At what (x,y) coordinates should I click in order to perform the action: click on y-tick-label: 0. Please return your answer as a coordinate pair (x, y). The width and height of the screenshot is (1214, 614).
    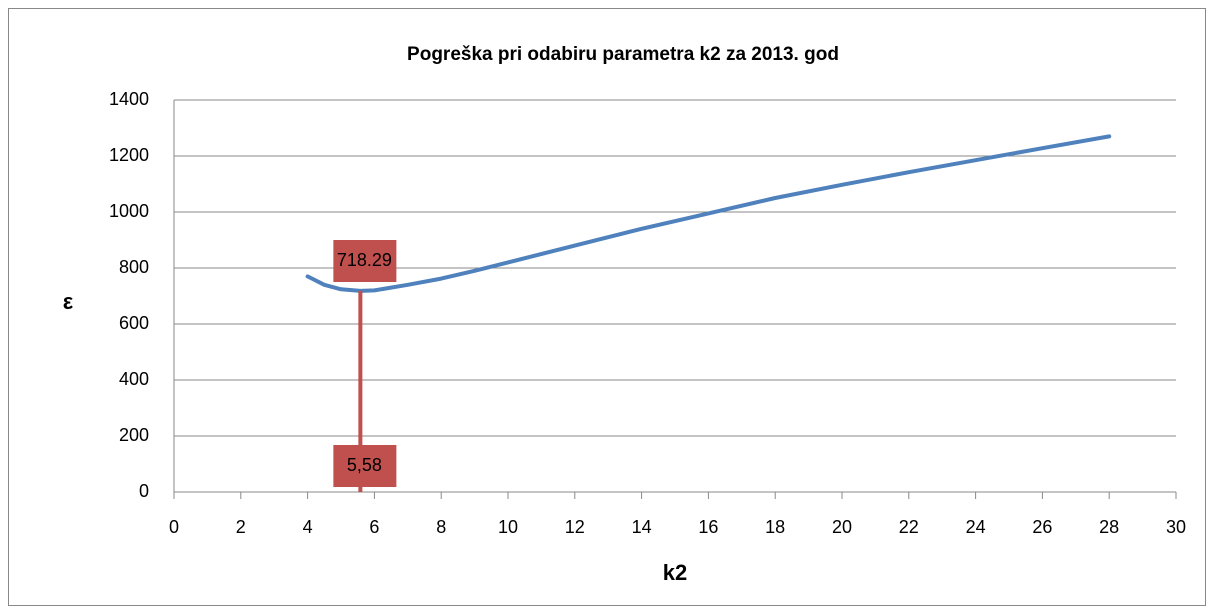
    Looking at the image, I should click on (144, 491).